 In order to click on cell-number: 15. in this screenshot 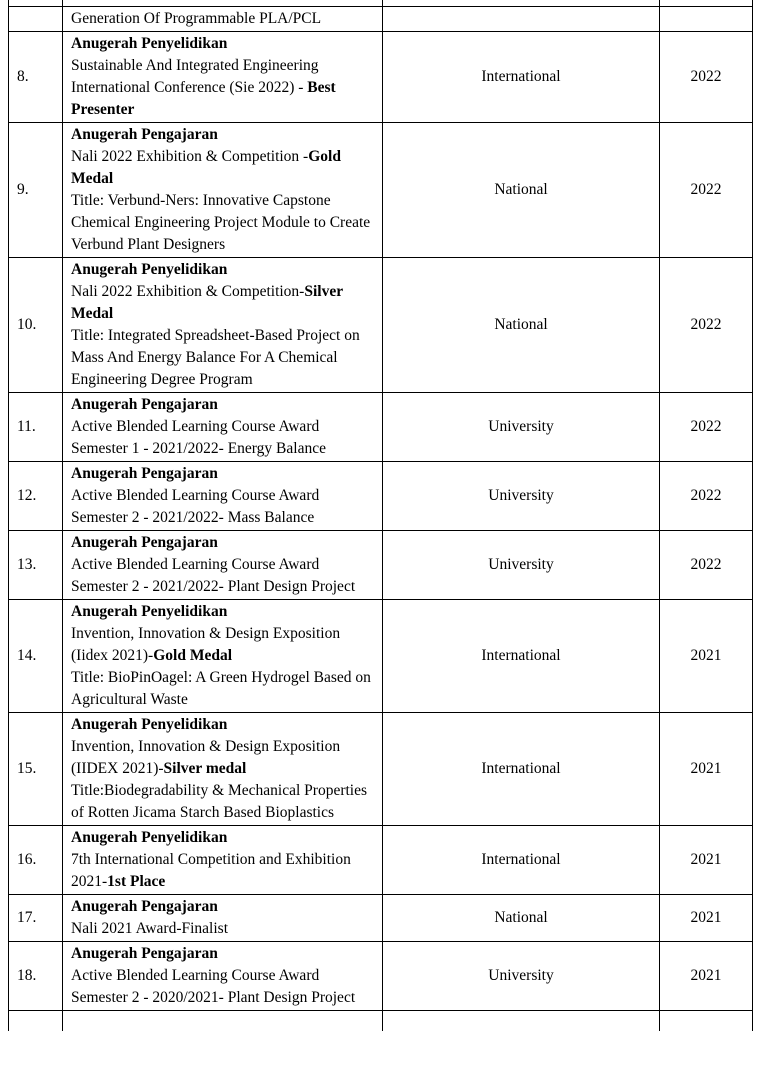, I will do `click(35, 769)`.